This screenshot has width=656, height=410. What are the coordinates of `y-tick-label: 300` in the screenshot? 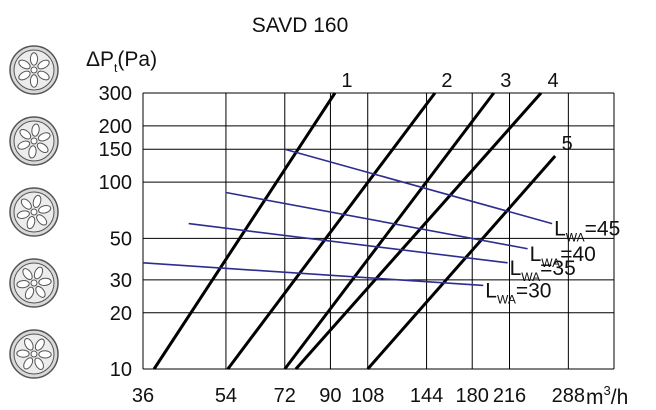 It's located at (115, 94).